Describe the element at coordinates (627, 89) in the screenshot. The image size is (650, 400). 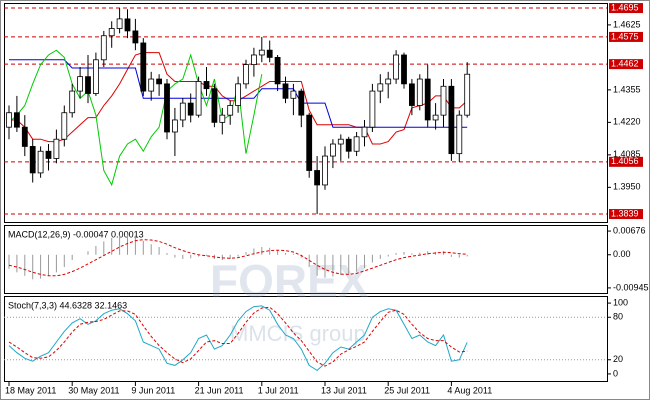
I see `y-tick-label: 1.4355` at that location.